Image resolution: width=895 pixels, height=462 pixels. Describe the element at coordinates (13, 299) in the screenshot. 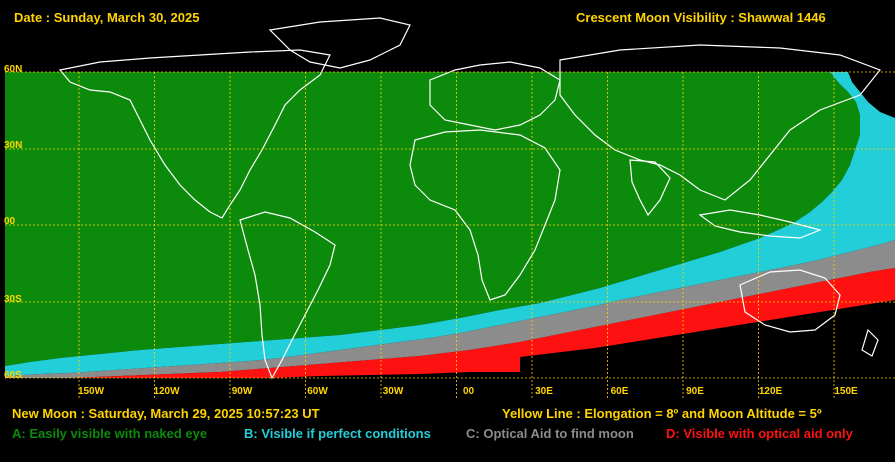

I see `lat-label-30s: 30S` at that location.